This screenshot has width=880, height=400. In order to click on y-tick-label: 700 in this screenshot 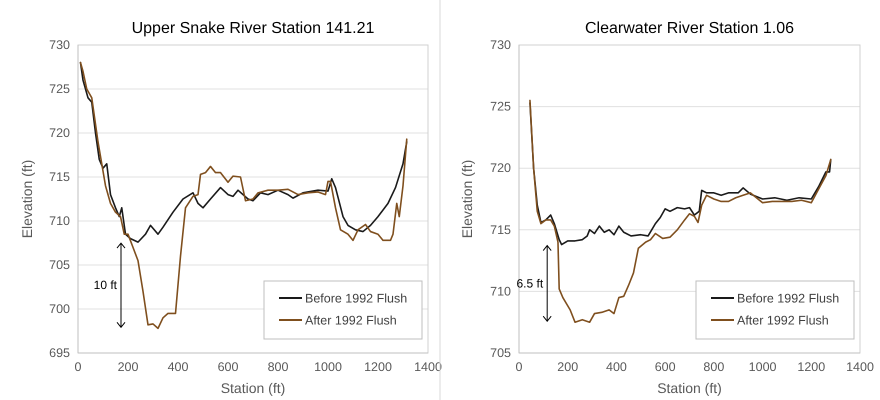, I will do `click(59, 309)`.